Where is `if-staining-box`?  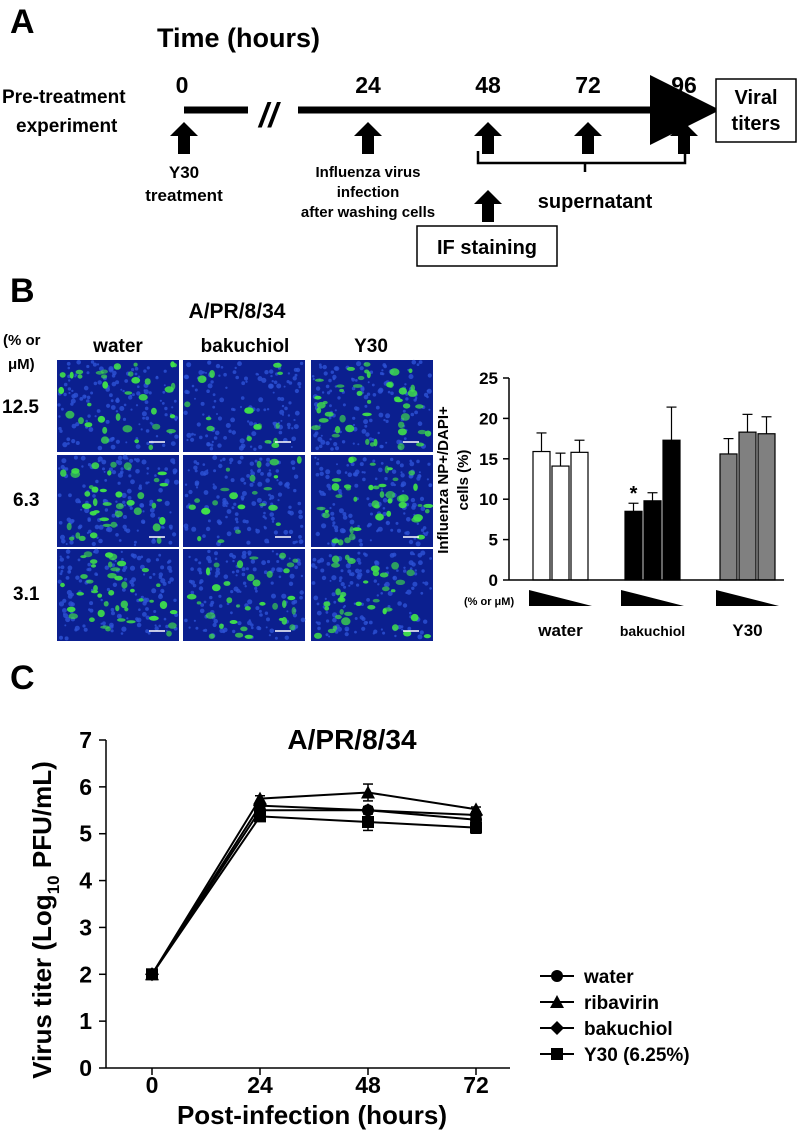
if-staining-box is located at coordinates (487, 246).